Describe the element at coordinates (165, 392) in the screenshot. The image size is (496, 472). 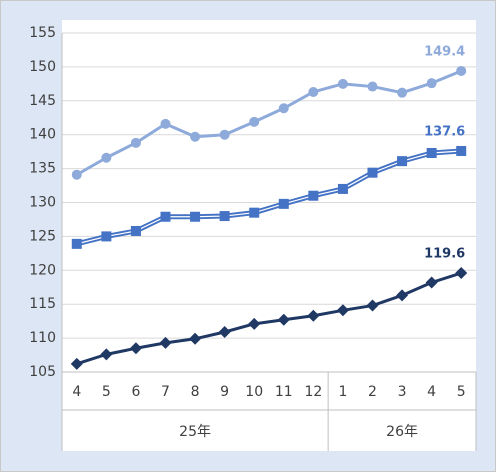
I see `x-tick-label: 7` at that location.